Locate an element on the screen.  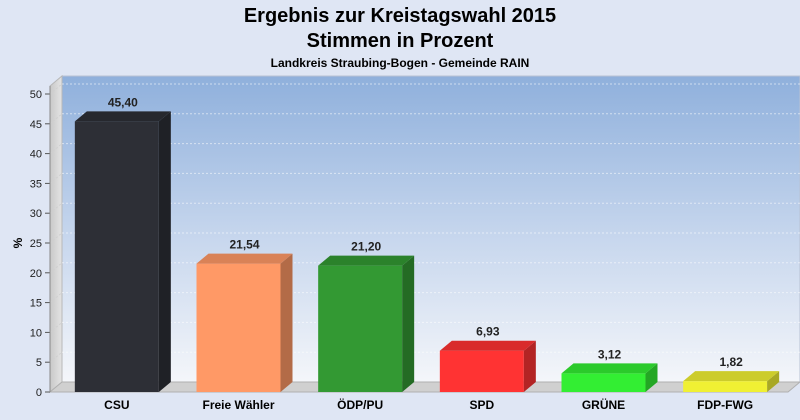
bar-value-label: 6,93 is located at coordinates (488, 332).